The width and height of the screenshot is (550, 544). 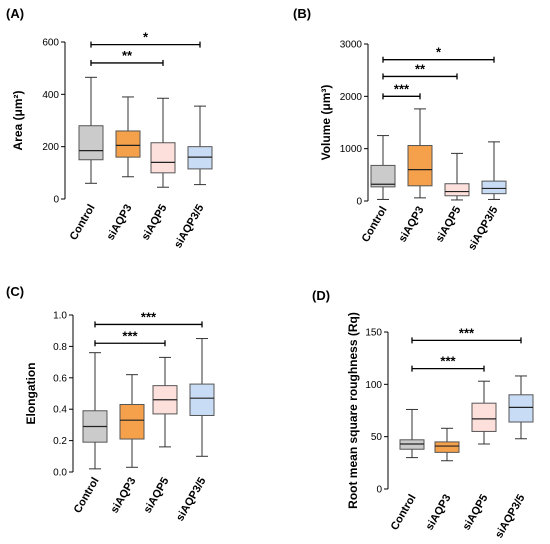 What do you see at coordinates (351, 149) in the screenshot?
I see `y-tick-label: 1000` at bounding box center [351, 149].